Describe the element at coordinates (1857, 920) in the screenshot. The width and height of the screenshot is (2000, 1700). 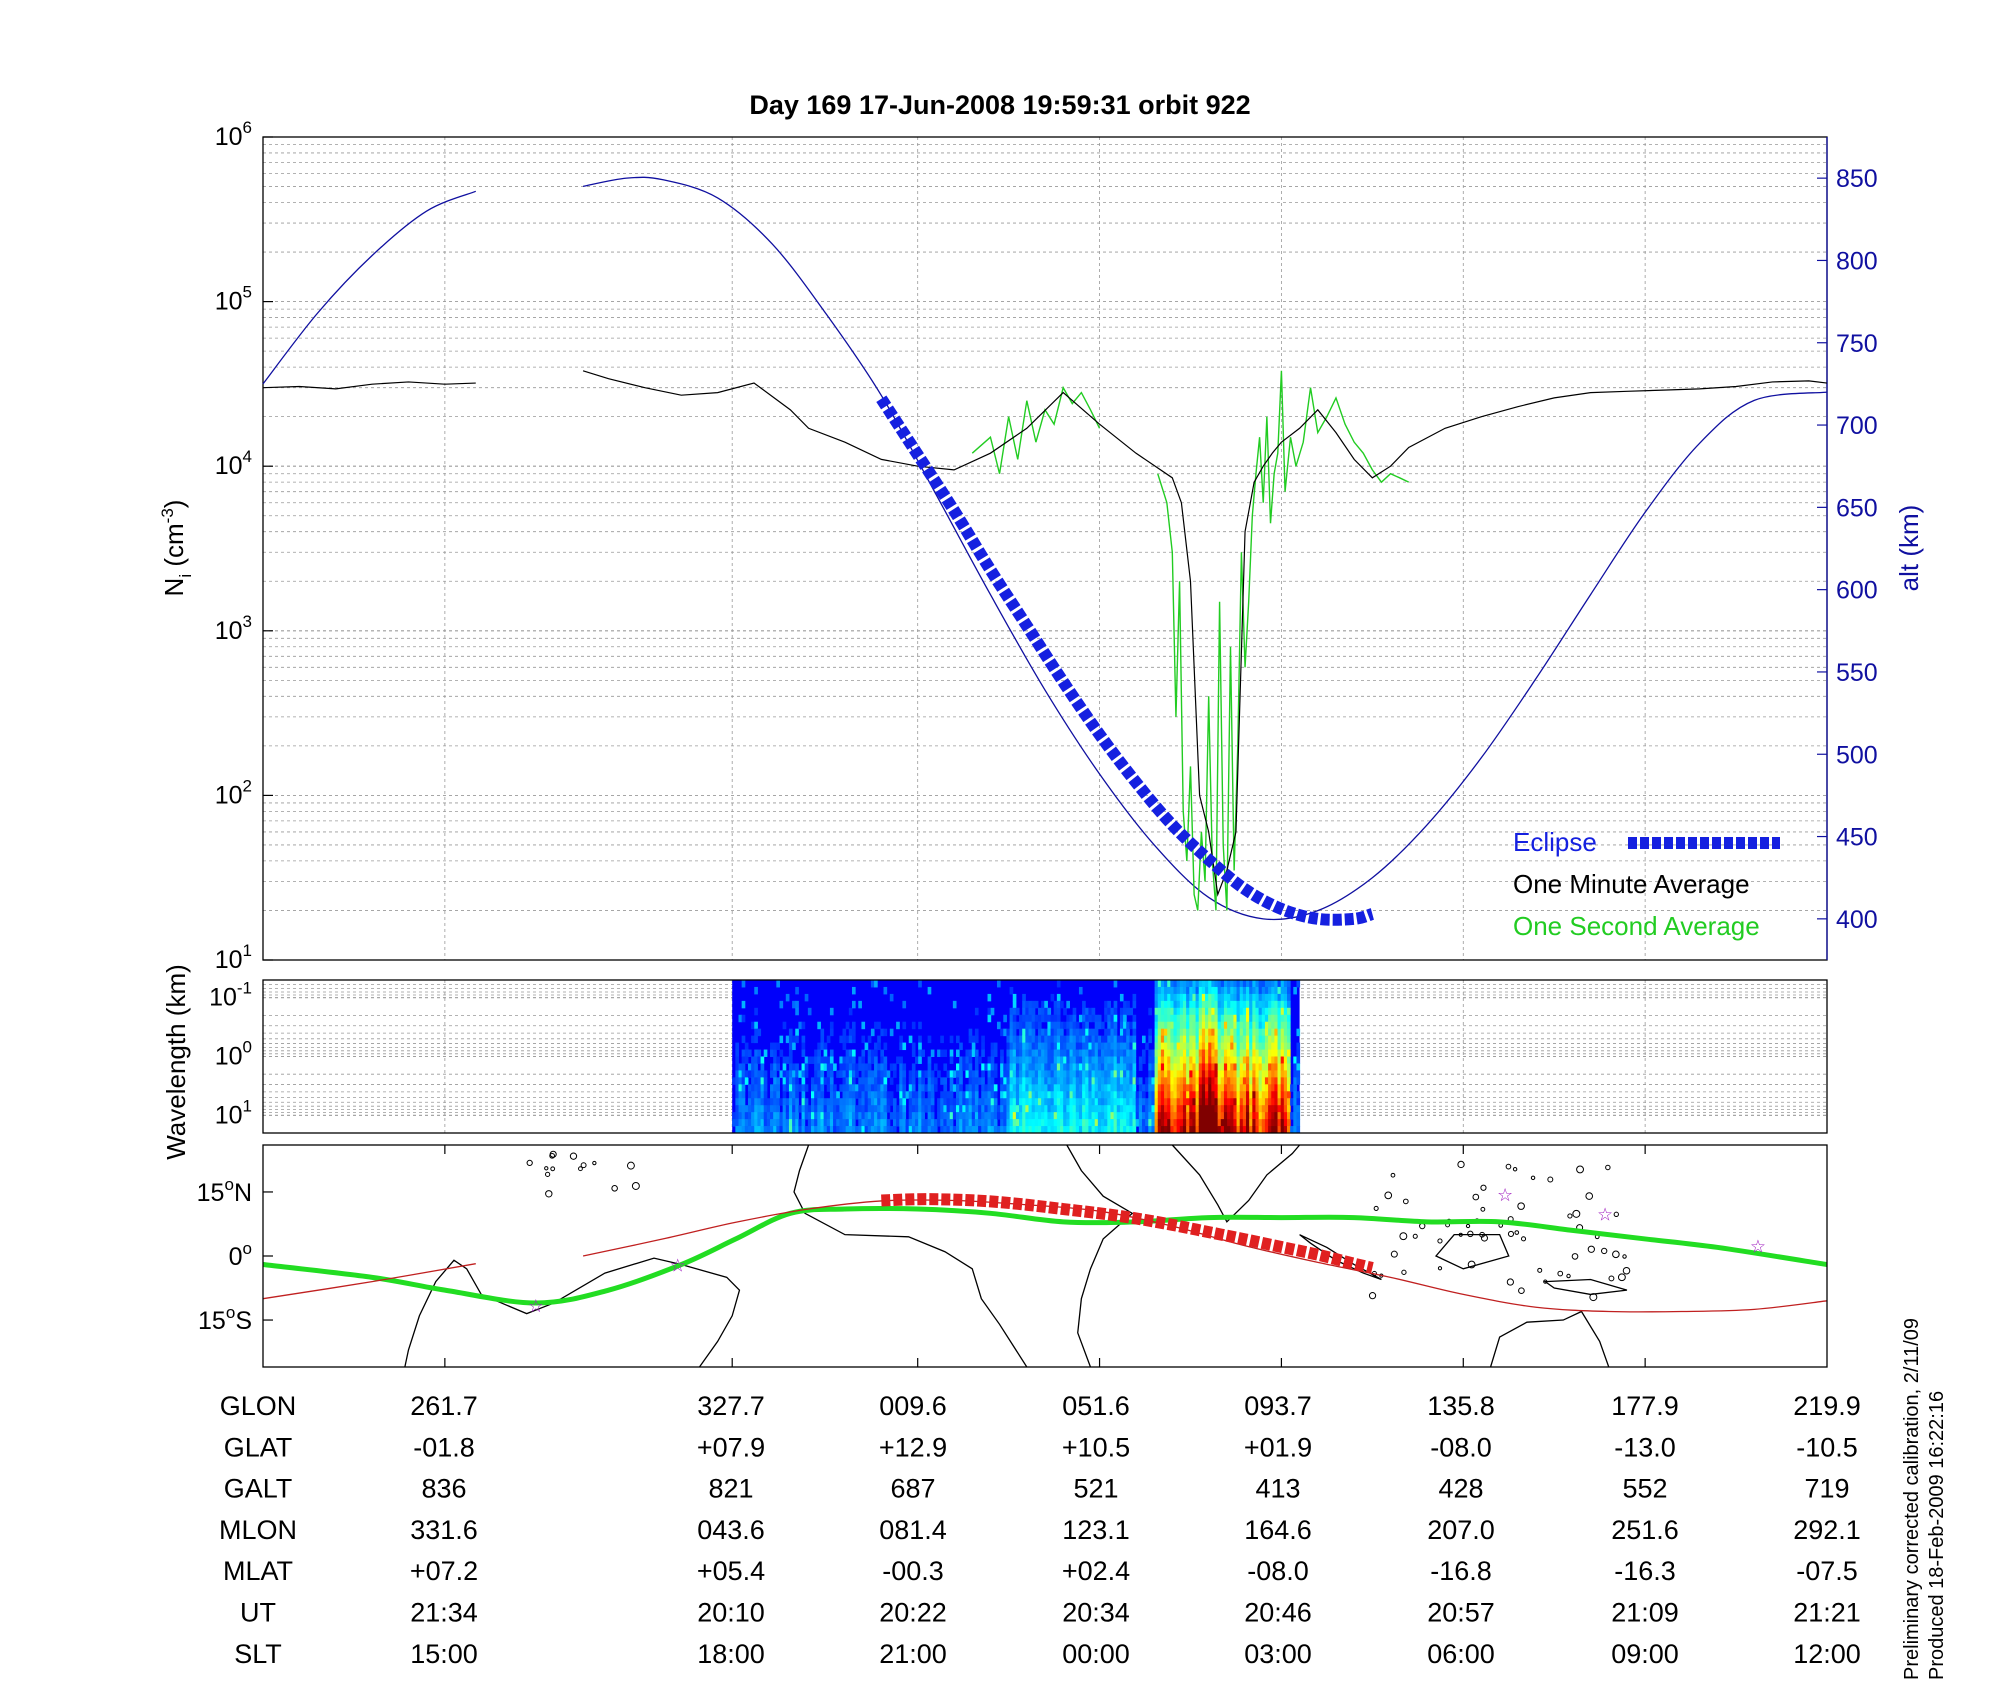
I see `altitude-y-tick-label: 400` at that location.